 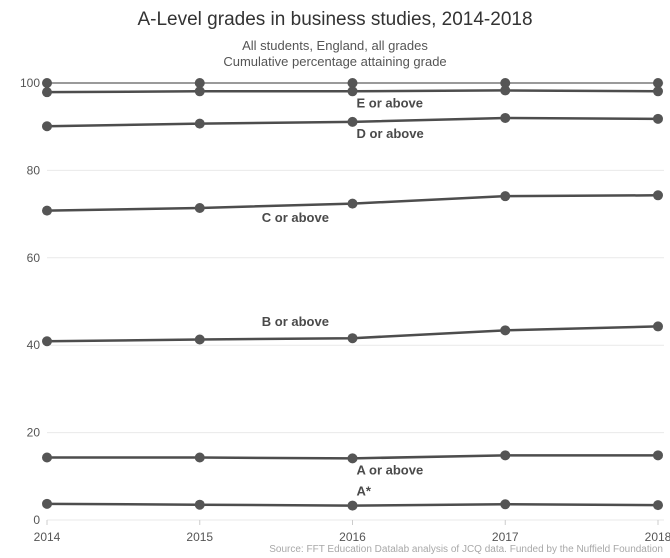 What do you see at coordinates (352, 537) in the screenshot?
I see `x-tick-label: 2016` at bounding box center [352, 537].